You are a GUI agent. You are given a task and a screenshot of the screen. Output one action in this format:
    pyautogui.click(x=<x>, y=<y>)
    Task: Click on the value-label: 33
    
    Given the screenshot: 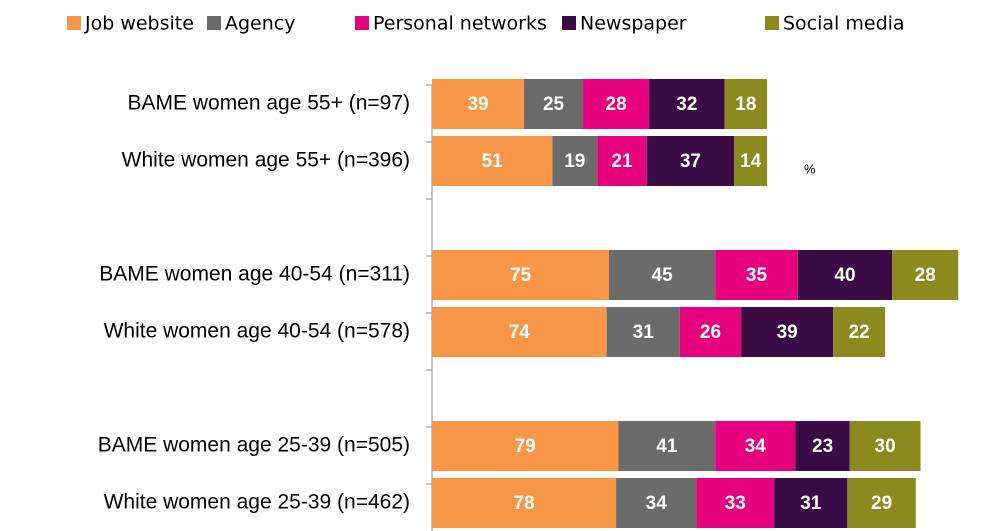 What is the action you would take?
    pyautogui.click(x=735, y=503)
    